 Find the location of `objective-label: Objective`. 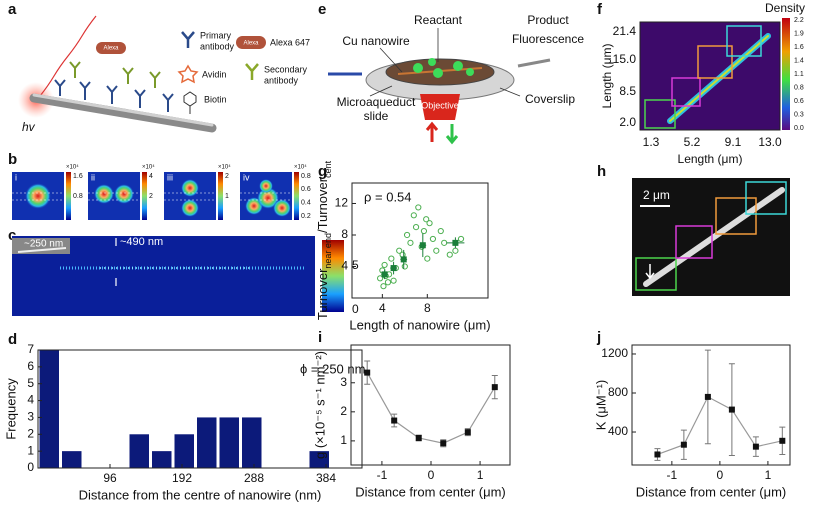

objective-label: Objective is located at coordinates (440, 105).